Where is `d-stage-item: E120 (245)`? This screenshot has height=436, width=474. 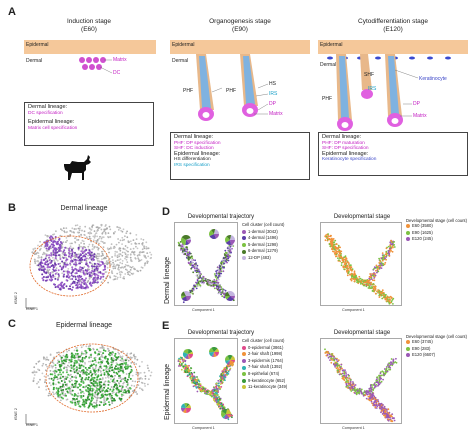
d-stage-item: E120 (245) is located at coordinates (439, 239).